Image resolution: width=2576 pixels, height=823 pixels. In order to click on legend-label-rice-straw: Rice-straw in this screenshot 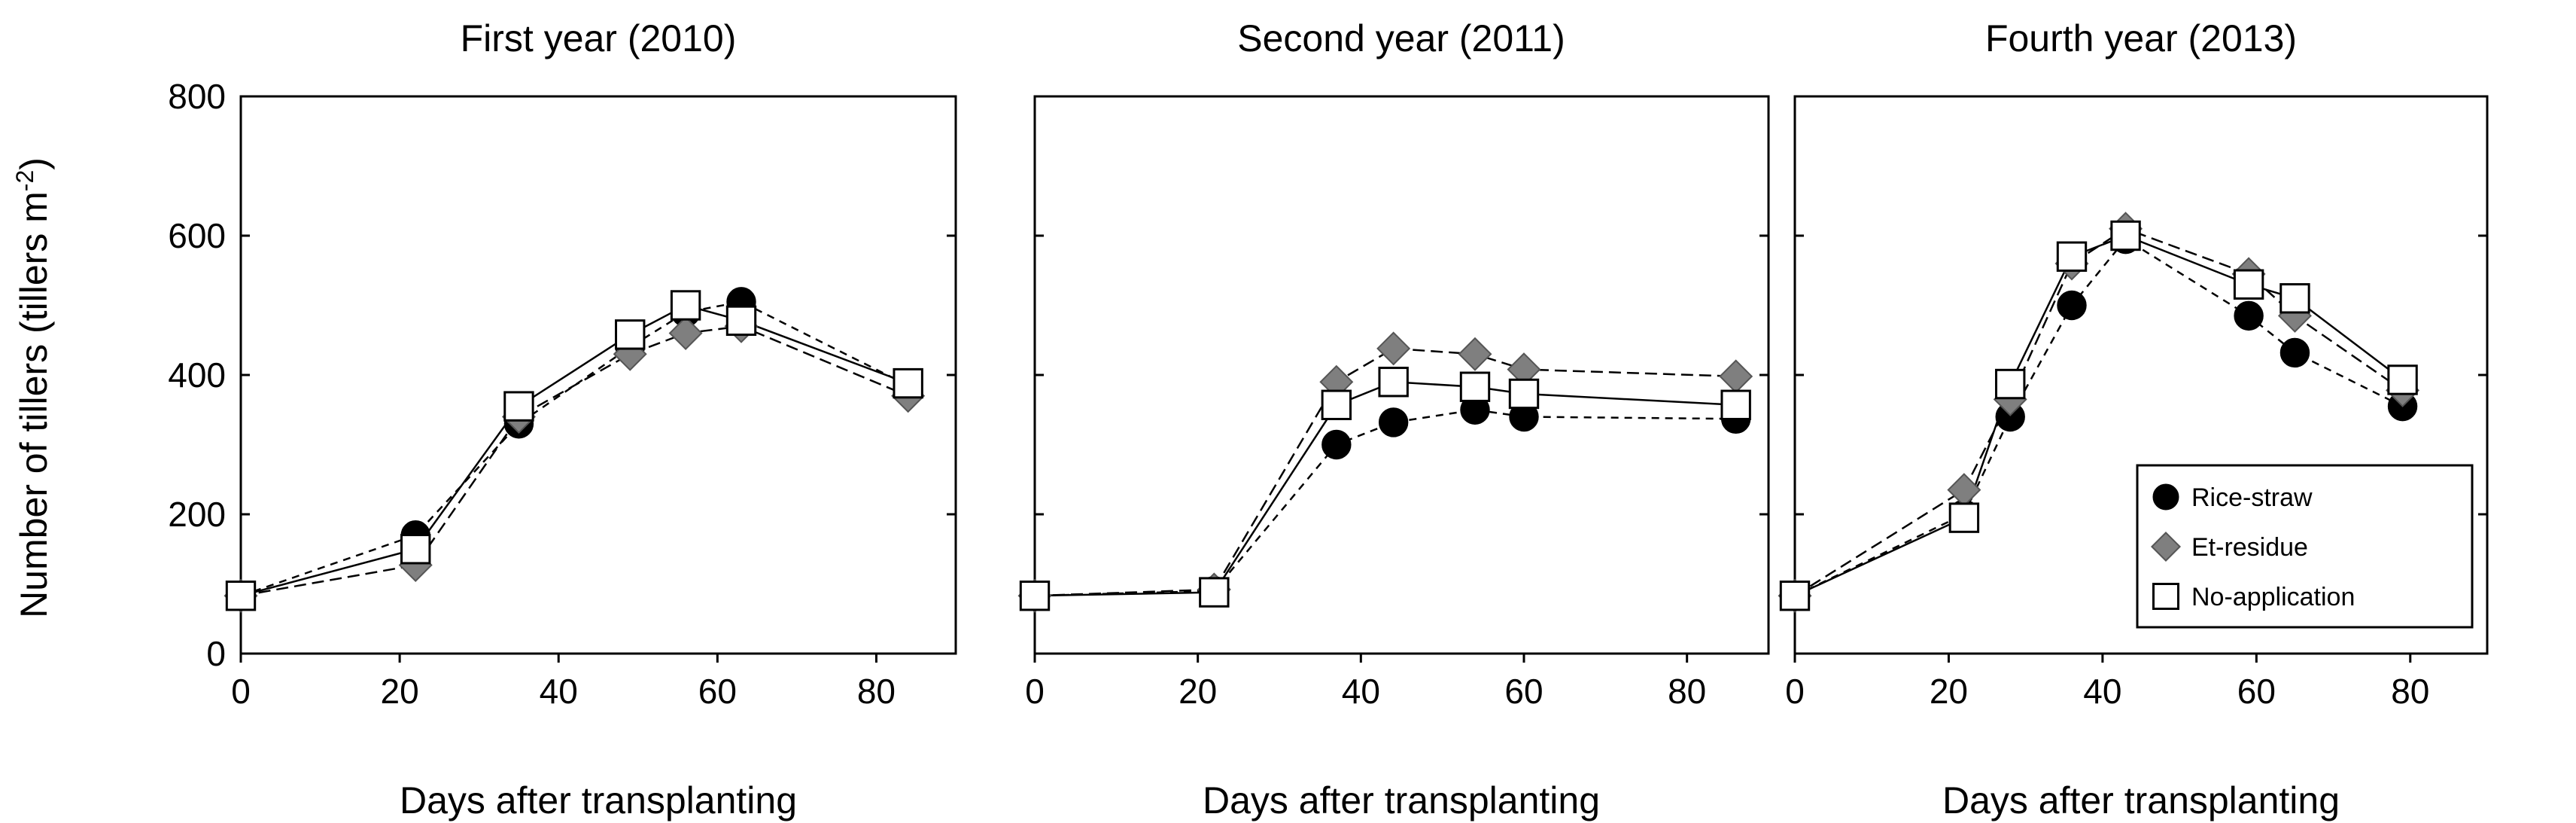, I will do `click(2252, 497)`.